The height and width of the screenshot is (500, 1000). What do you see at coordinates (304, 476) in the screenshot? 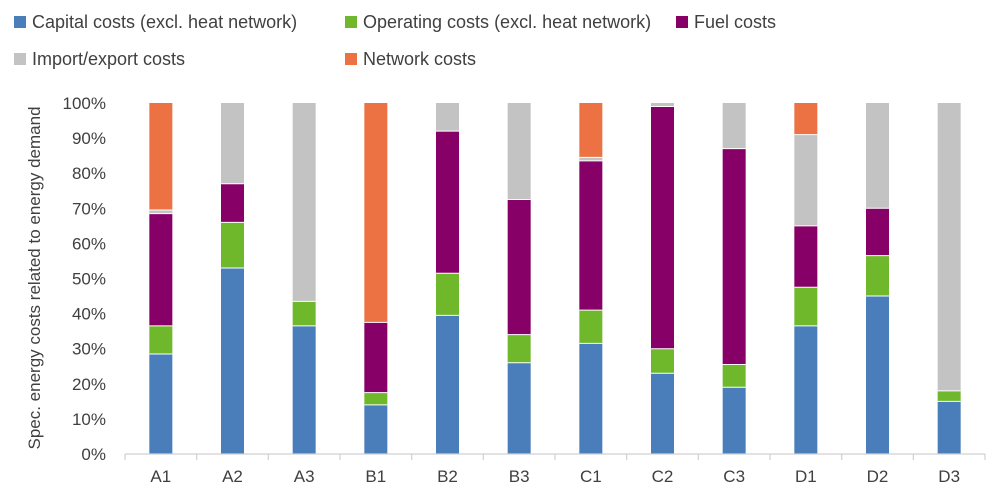
I see `x-tick-label: A3` at bounding box center [304, 476].